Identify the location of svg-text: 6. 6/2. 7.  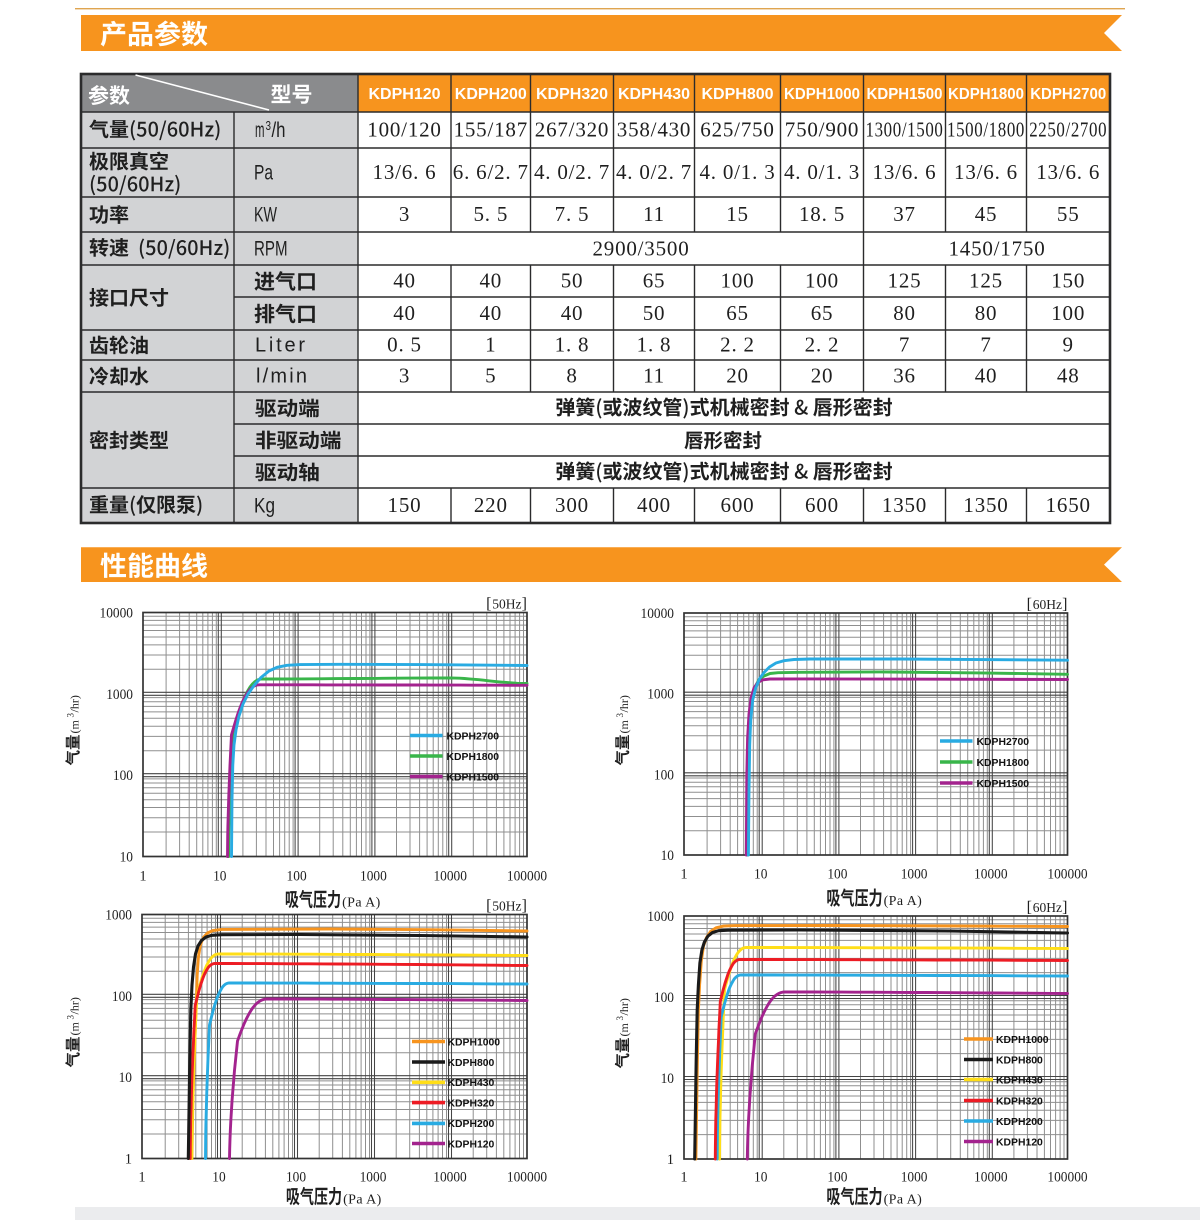
(491, 172).